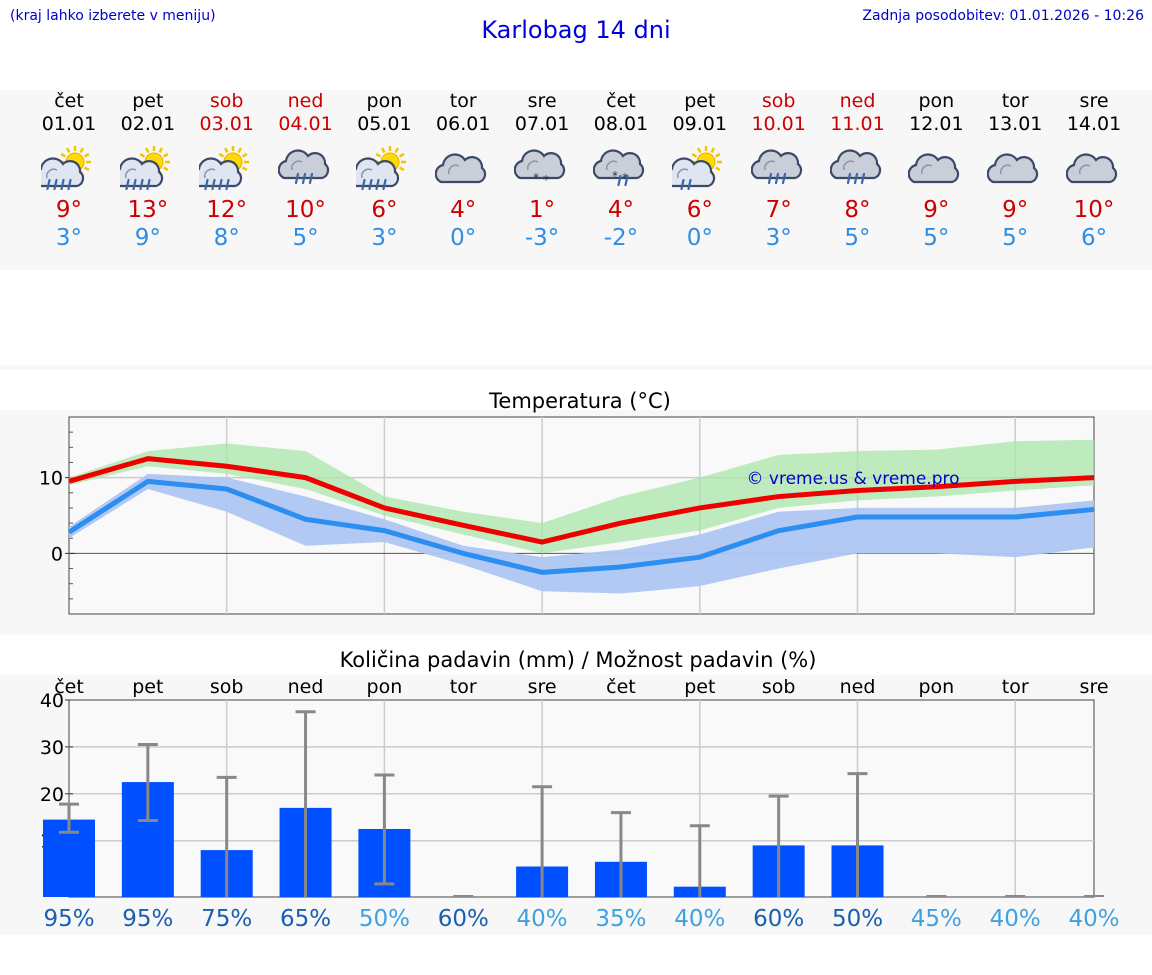 This screenshot has width=1152, height=975. What do you see at coordinates (1003, 16) in the screenshot?
I see `last-update: Zadnja posodobitev: 01.01.2026 - 10:26` at bounding box center [1003, 16].